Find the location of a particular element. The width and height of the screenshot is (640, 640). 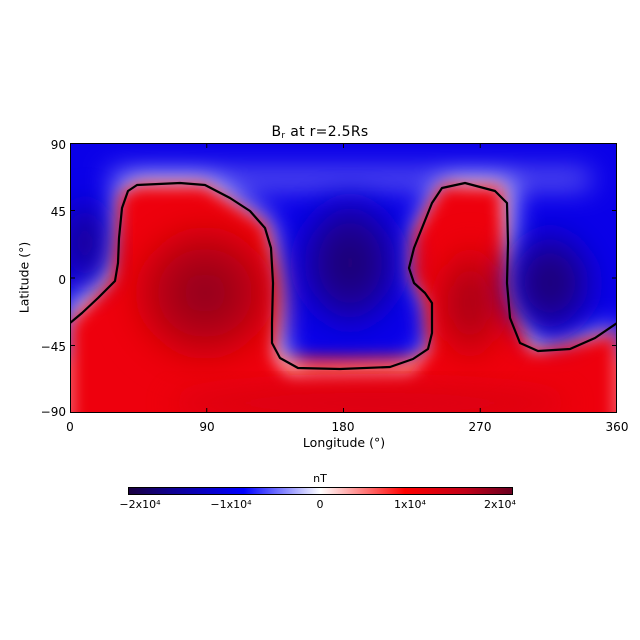

x-tick-180: 180 is located at coordinates (343, 427).